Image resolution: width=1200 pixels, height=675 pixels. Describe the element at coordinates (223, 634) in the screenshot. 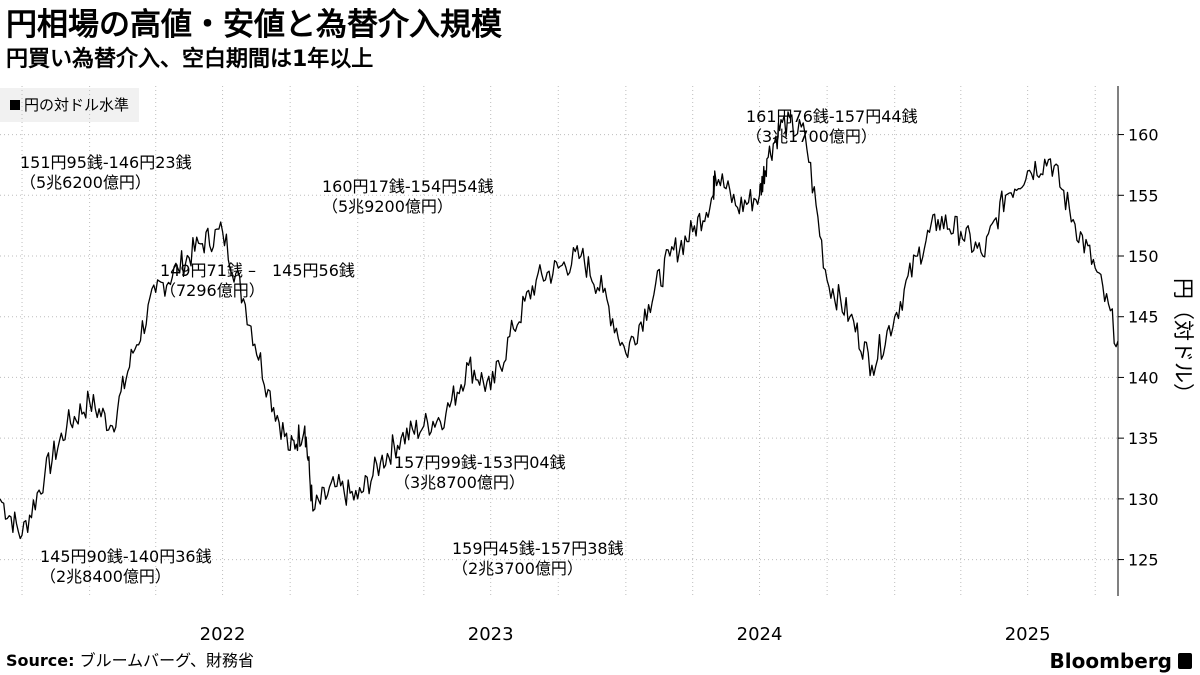

I see `x-tick-label: 2022` at that location.